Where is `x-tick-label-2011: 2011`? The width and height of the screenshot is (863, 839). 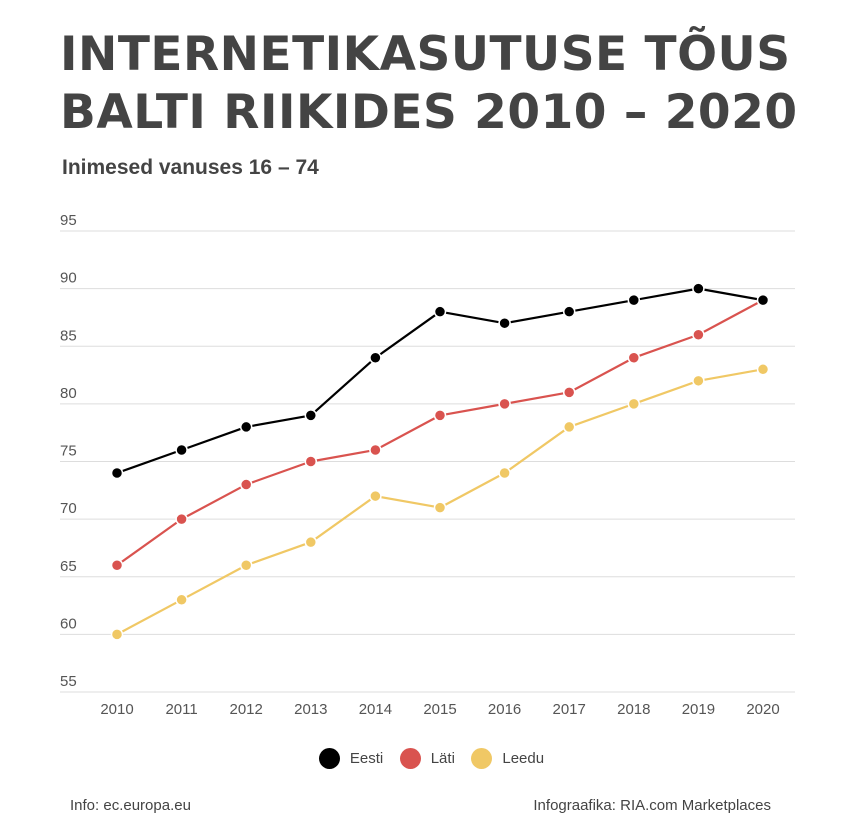 x-tick-label-2011: 2011 is located at coordinates (181, 709).